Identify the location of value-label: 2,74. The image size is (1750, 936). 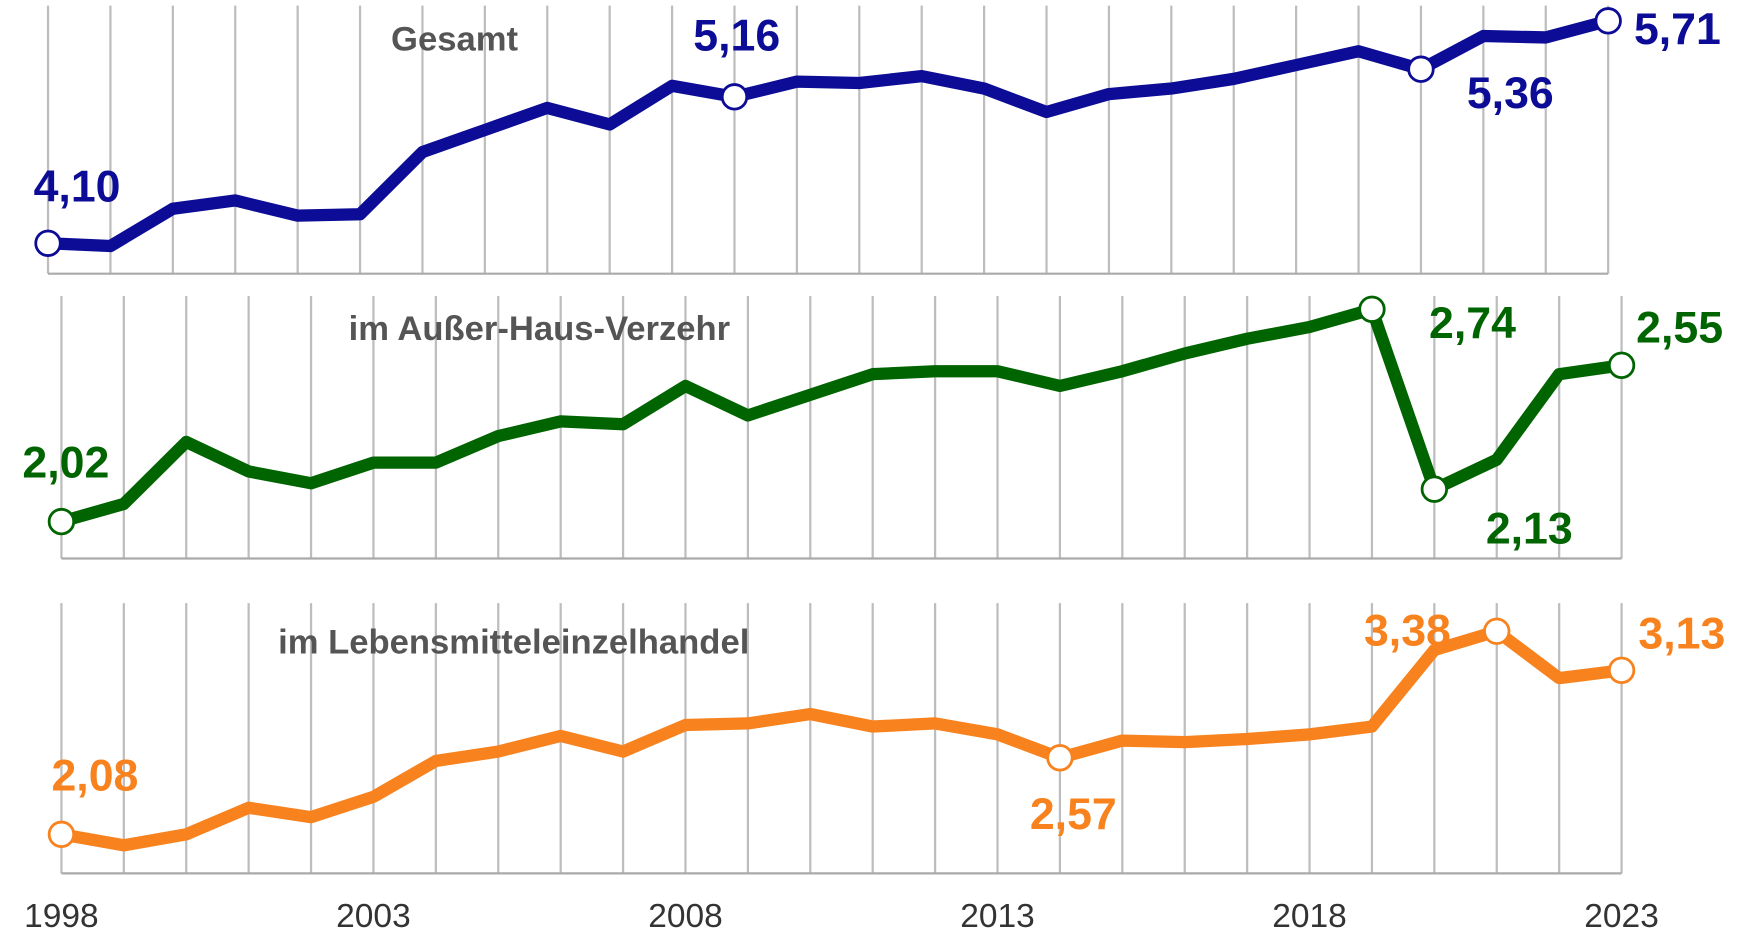
(1472, 323).